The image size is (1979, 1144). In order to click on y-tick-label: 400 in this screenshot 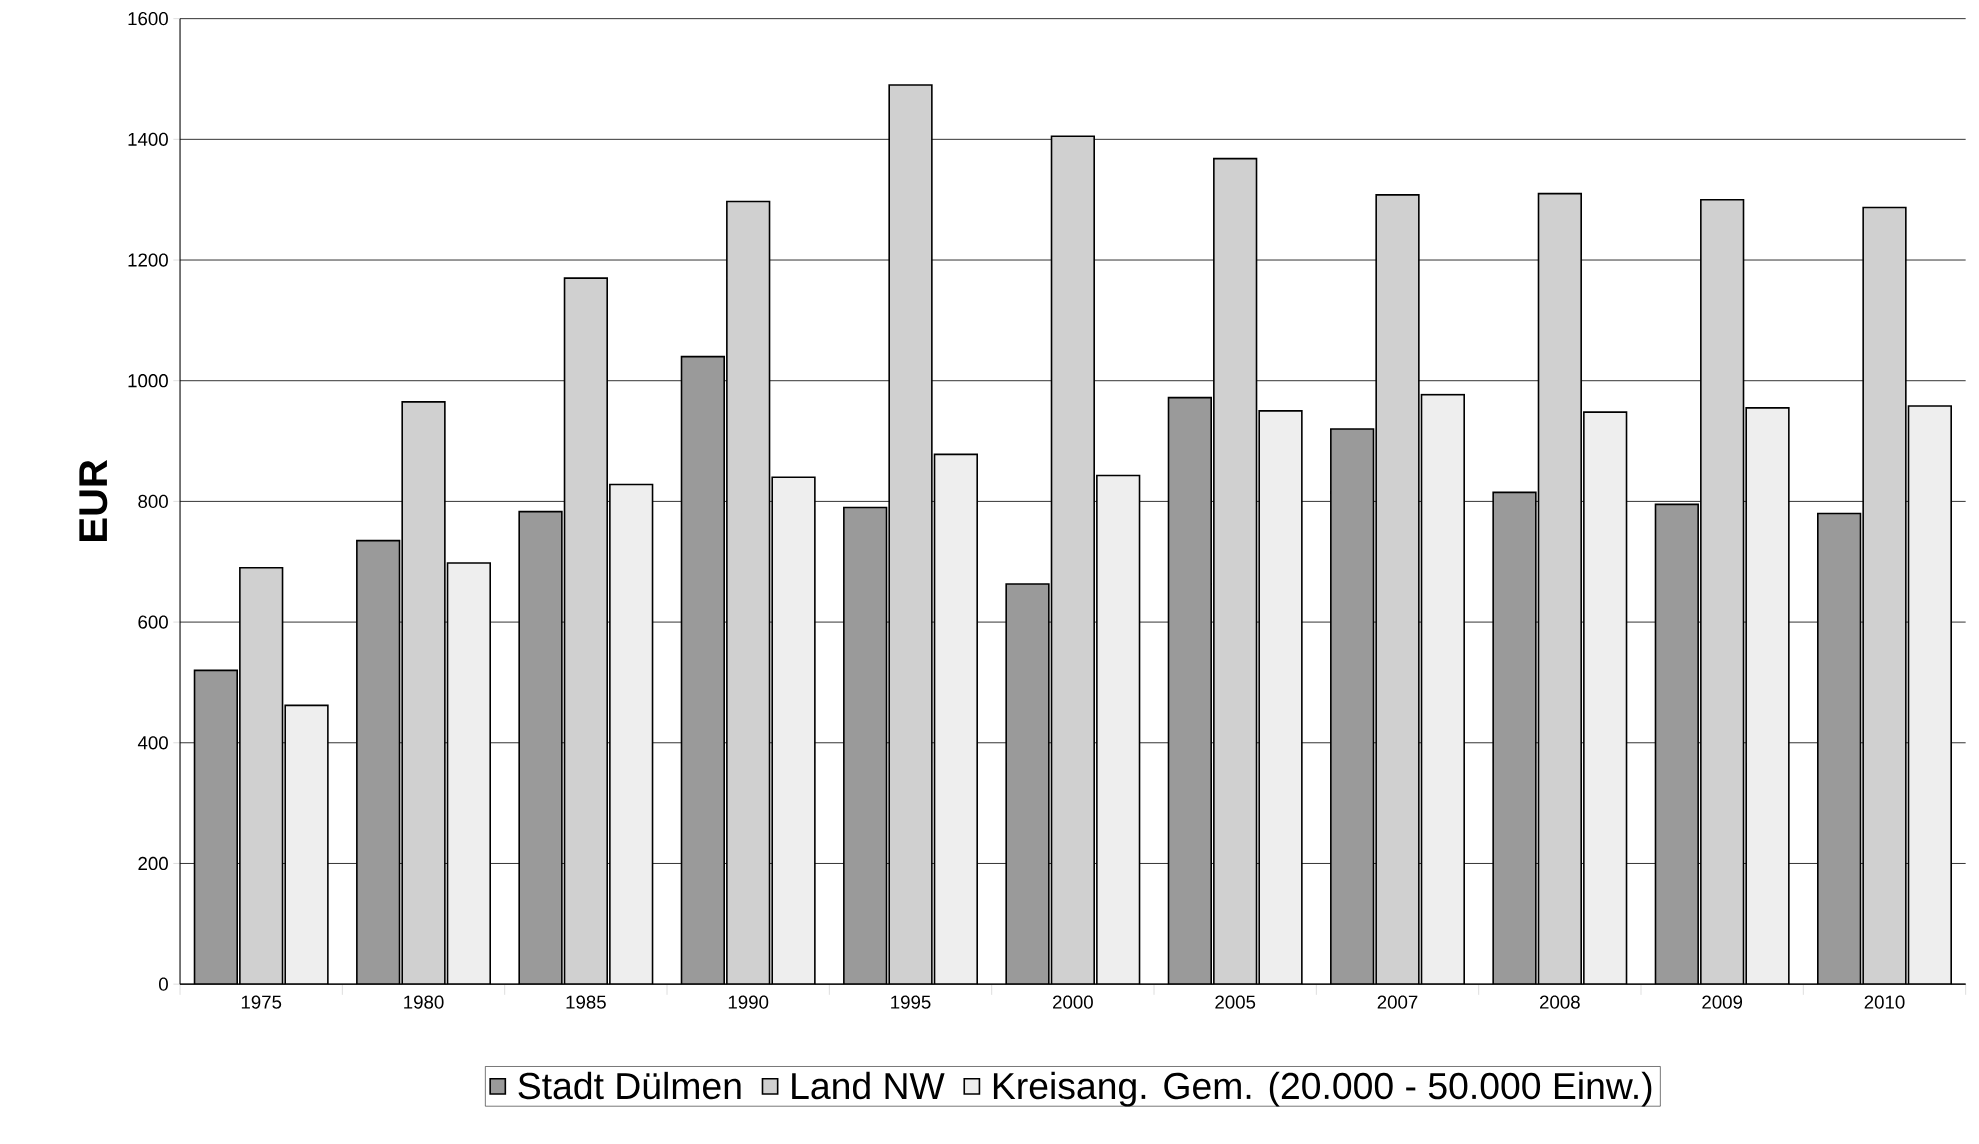, I will do `click(152, 743)`.